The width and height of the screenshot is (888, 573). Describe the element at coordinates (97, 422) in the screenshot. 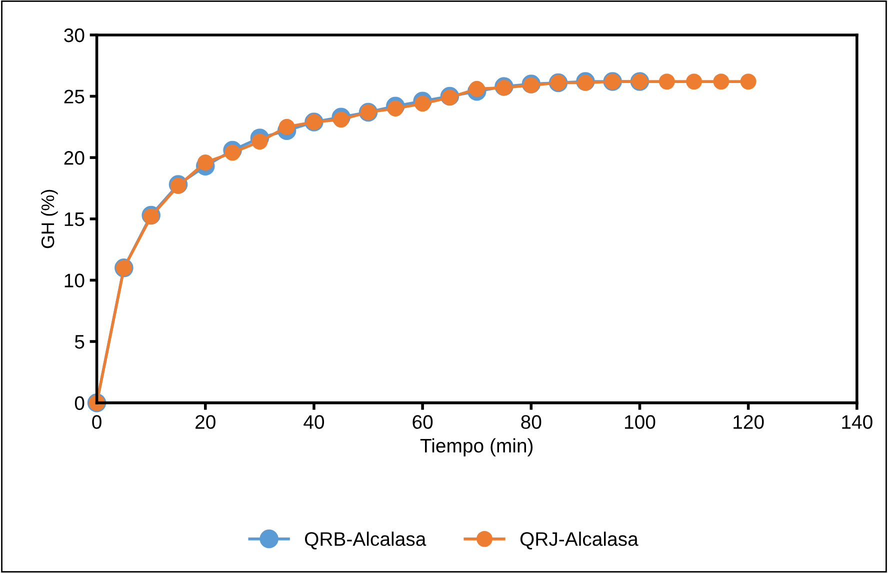

I see `x-tick-label: 0` at that location.